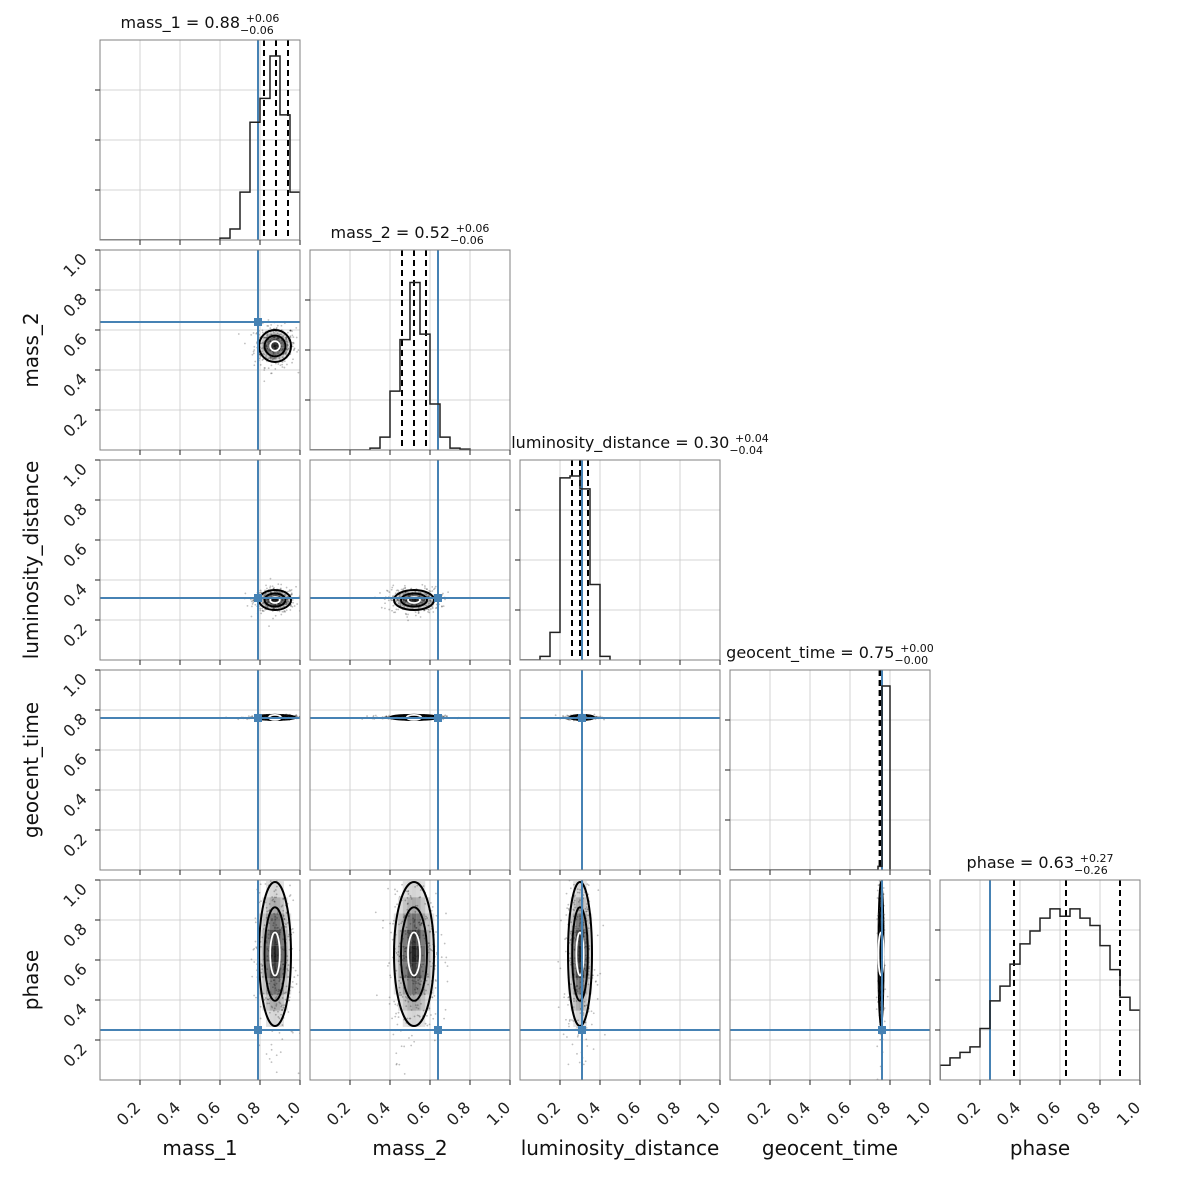 Image resolution: width=1180 pixels, height=1180 pixels. I want to click on y-tick-label: 0.4, so click(74, 384).